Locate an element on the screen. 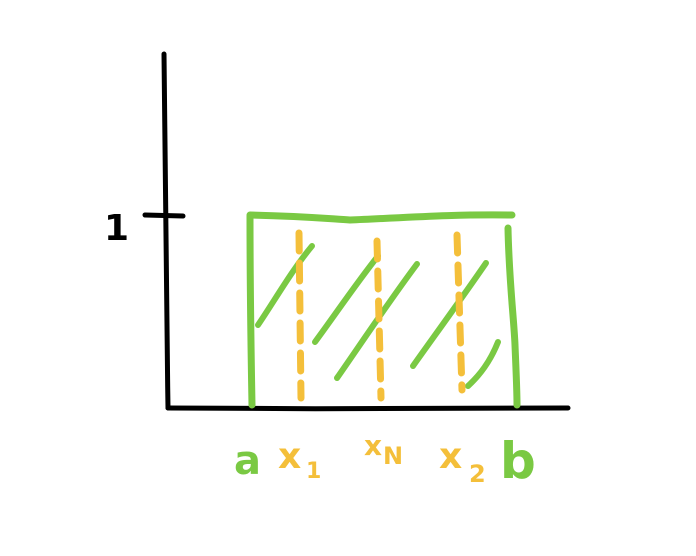  region-hatching is located at coordinates (378, 316).